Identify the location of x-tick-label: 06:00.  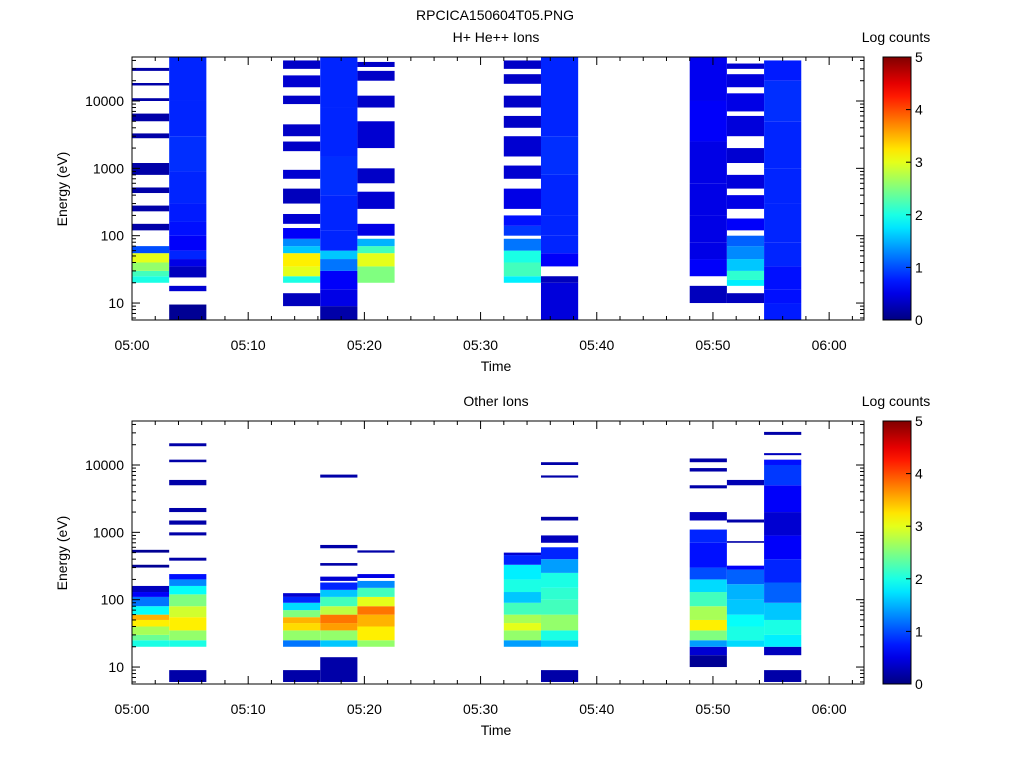
(829, 709).